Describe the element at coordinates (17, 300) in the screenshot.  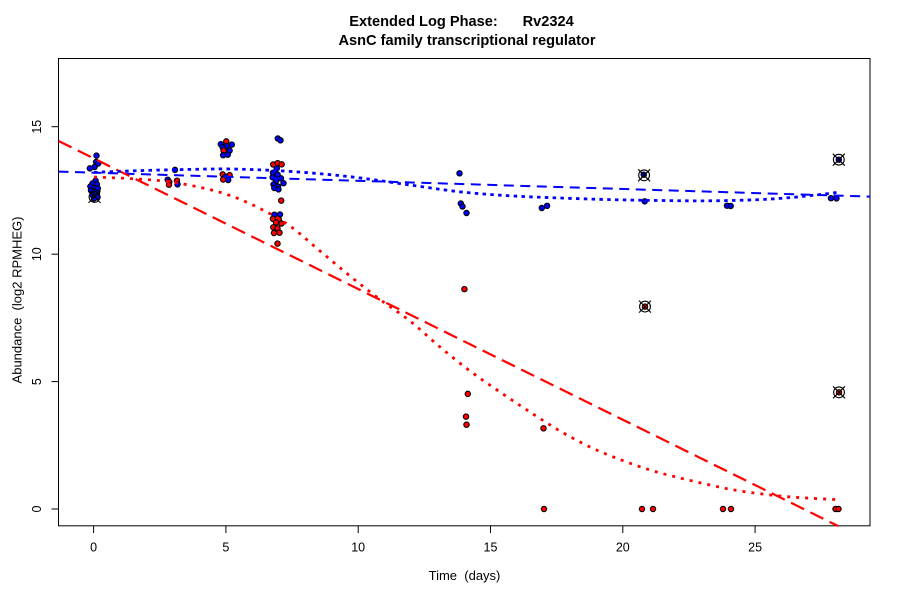
I see `svg-text: Abundance (log2 RPMHEG)` at that location.